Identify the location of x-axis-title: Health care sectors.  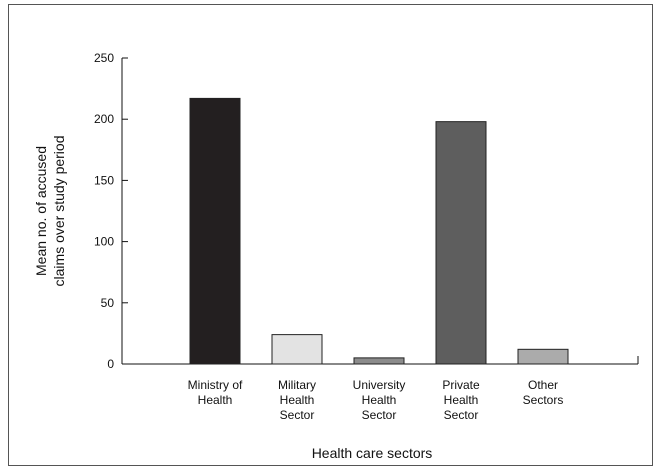
(372, 453).